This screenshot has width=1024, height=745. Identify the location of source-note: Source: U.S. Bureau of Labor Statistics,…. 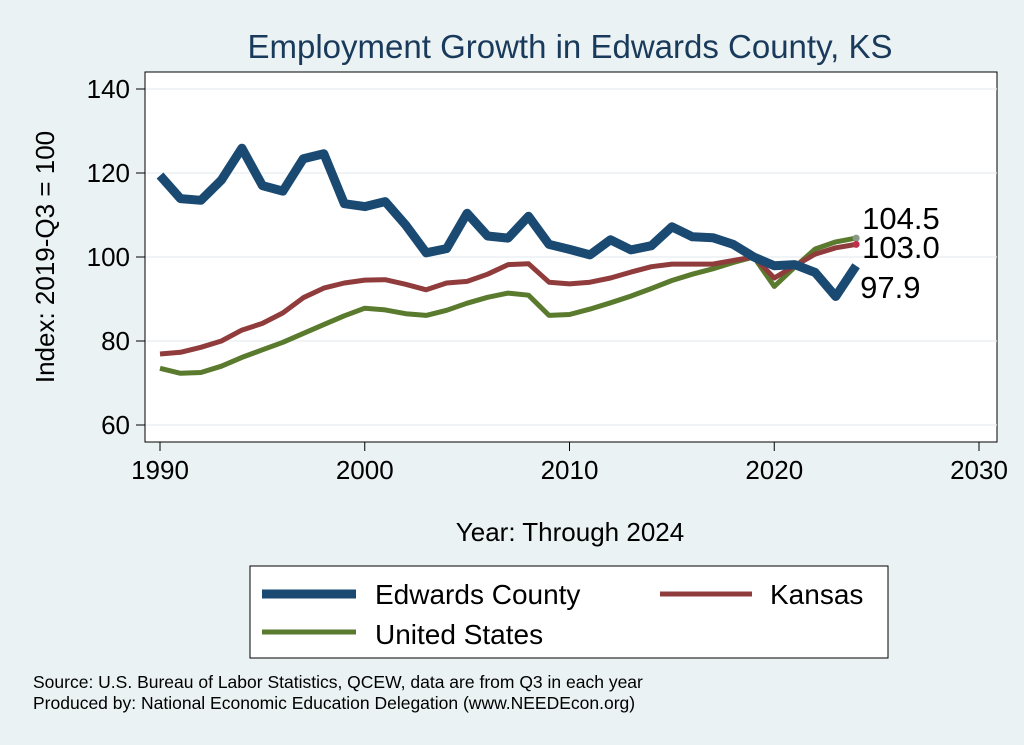
(338, 682).